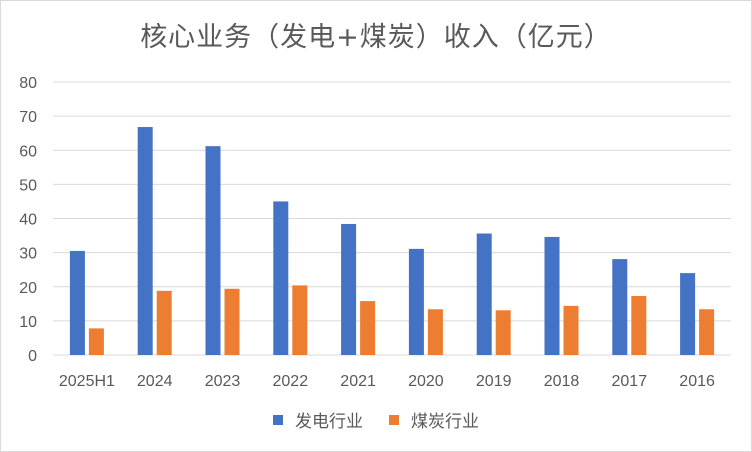  Describe the element at coordinates (445, 422) in the screenshot. I see `legend-label-coal: 煤炭行业` at that location.